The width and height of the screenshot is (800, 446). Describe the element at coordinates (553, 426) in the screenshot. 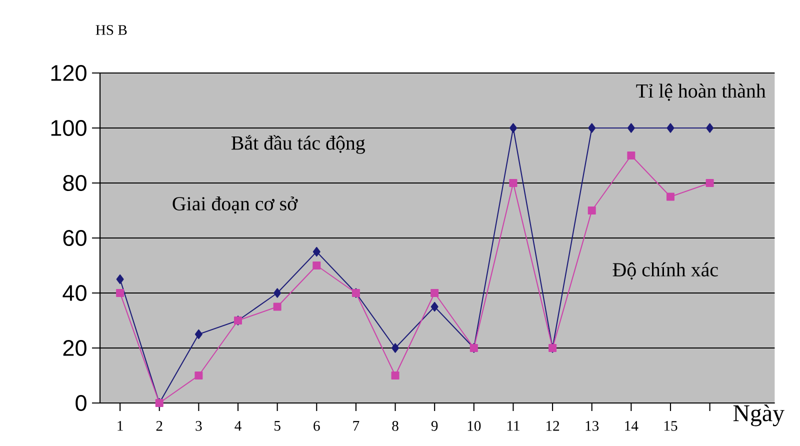

I see `x-tick-label: 12` at that location.